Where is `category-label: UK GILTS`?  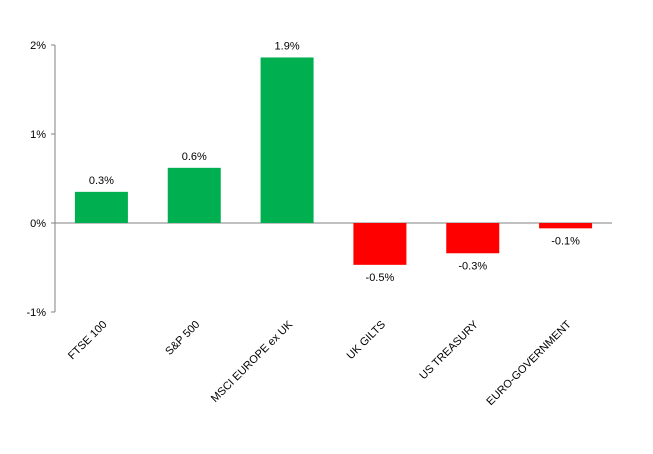
category-label: UK GILTS is located at coordinates (366, 340).